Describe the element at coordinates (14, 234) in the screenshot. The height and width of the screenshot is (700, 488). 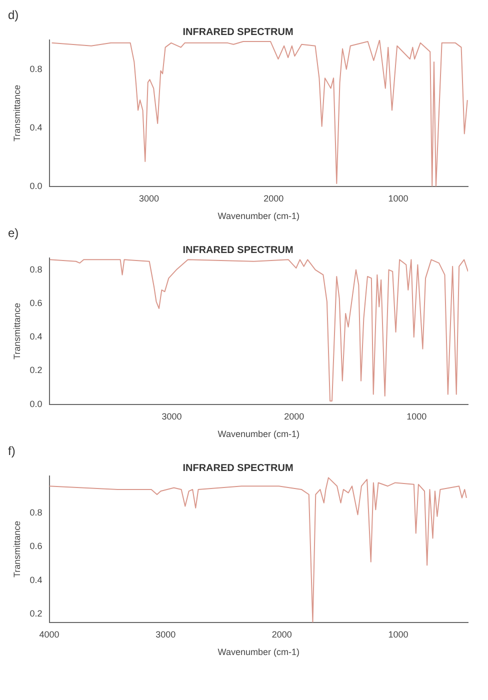
I see `text: e)` at that location.